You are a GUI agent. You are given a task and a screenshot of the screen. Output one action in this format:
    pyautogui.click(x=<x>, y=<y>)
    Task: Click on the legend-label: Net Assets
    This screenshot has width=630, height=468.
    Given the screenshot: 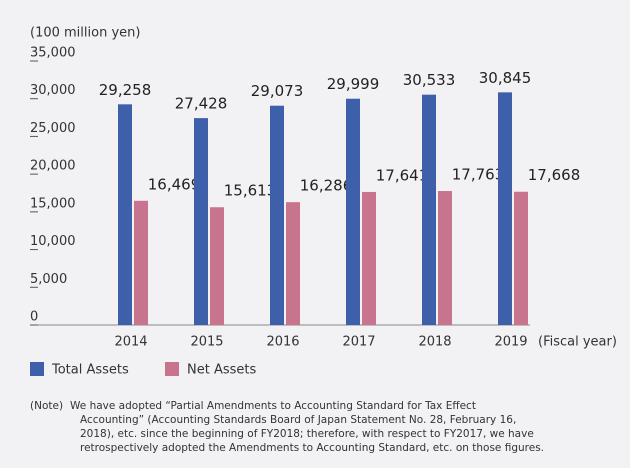 What is the action you would take?
    pyautogui.click(x=221, y=370)
    